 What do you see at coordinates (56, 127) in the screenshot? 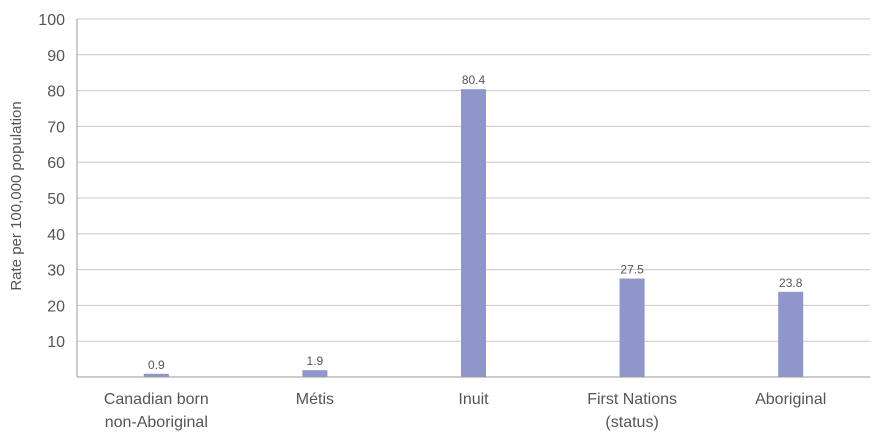
I see `y-tick-label: 70` at bounding box center [56, 127].